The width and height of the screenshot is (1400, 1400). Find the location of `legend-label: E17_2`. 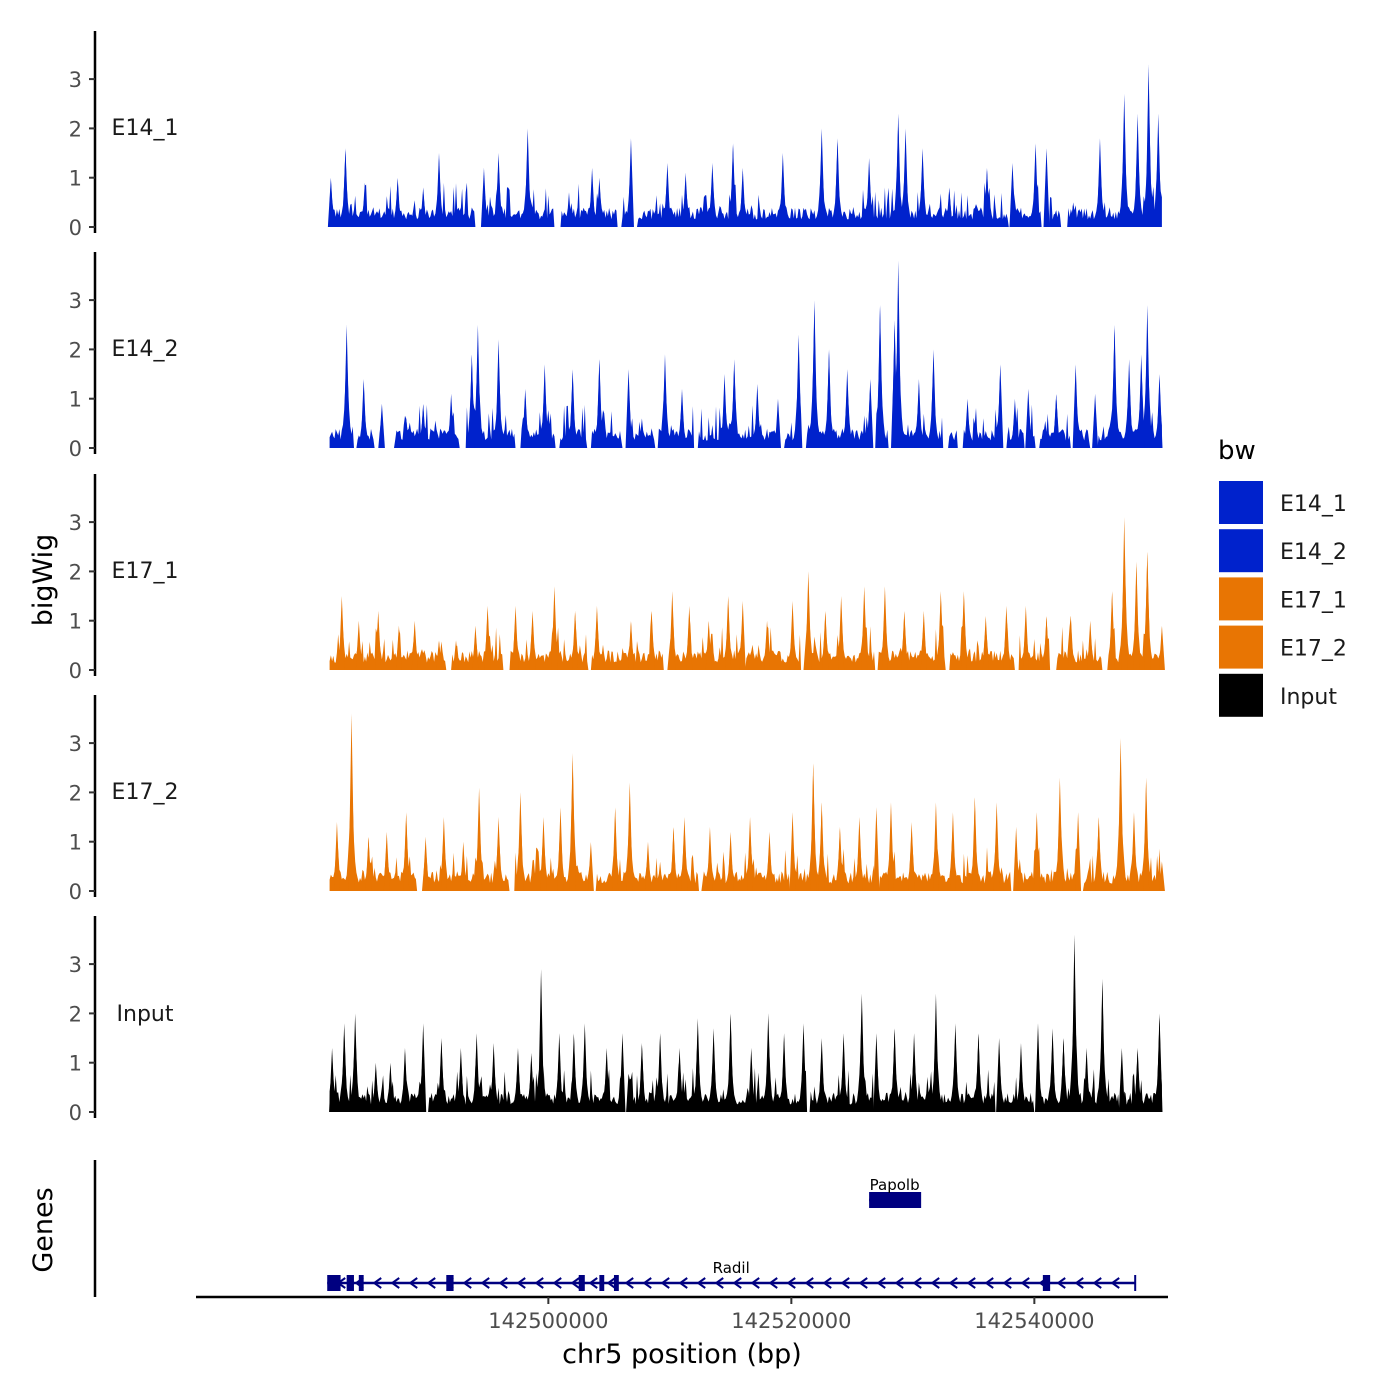

legend-label: E17_2 is located at coordinates (1313, 649).